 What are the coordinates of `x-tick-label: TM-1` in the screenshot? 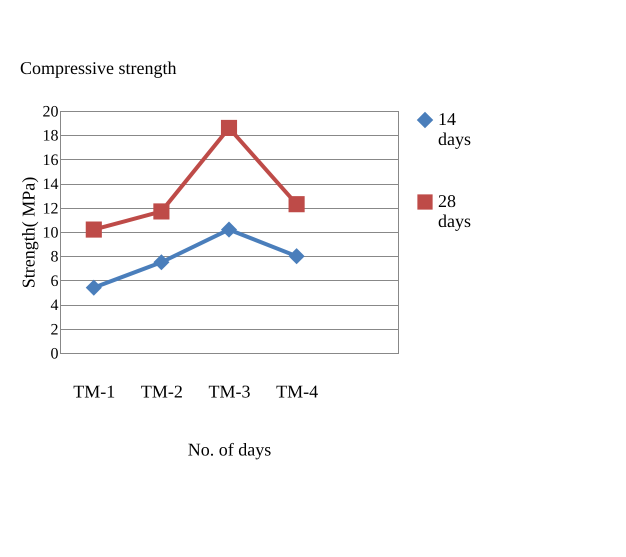 It's located at (94, 392).